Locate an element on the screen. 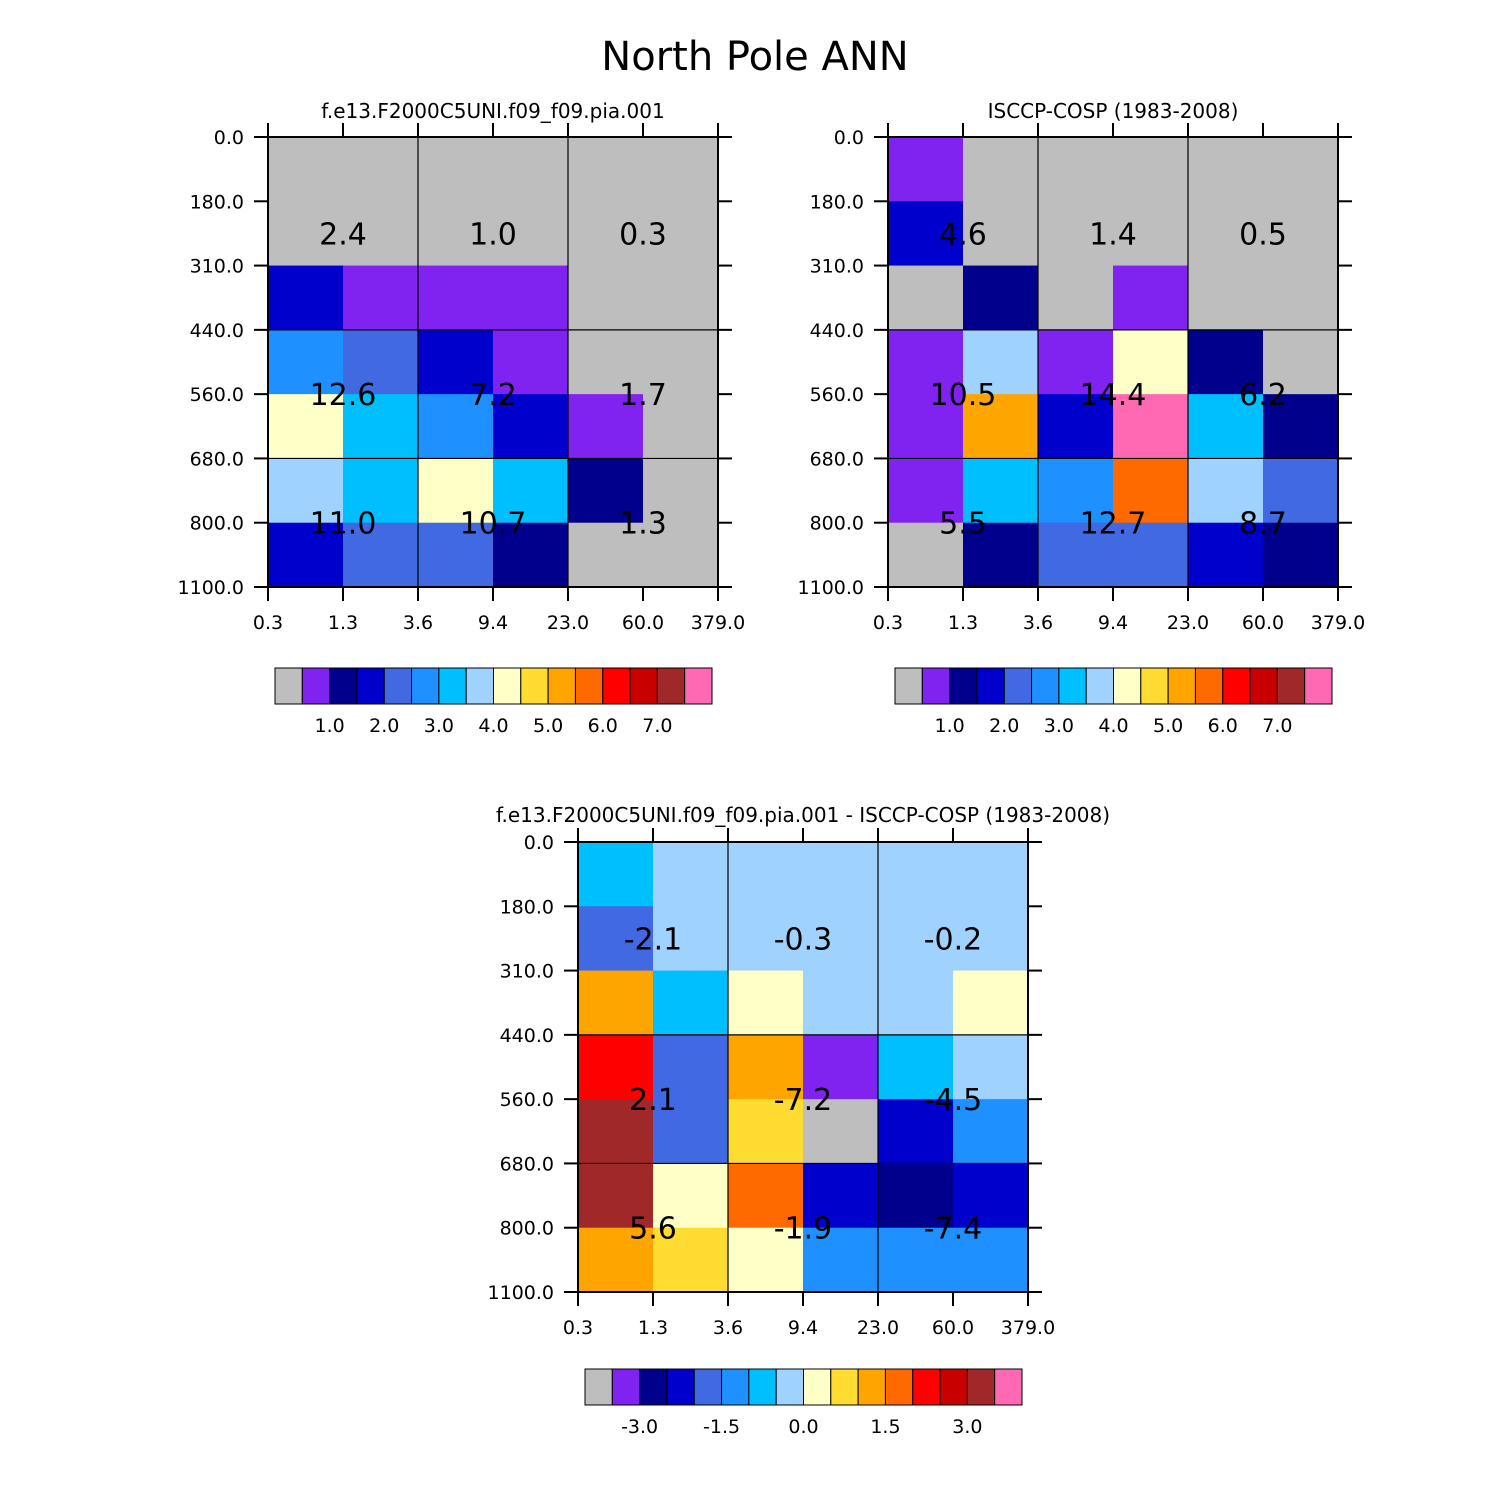 This screenshot has height=1510, width=1510. block-sum-label: -2.1 is located at coordinates (653, 939).